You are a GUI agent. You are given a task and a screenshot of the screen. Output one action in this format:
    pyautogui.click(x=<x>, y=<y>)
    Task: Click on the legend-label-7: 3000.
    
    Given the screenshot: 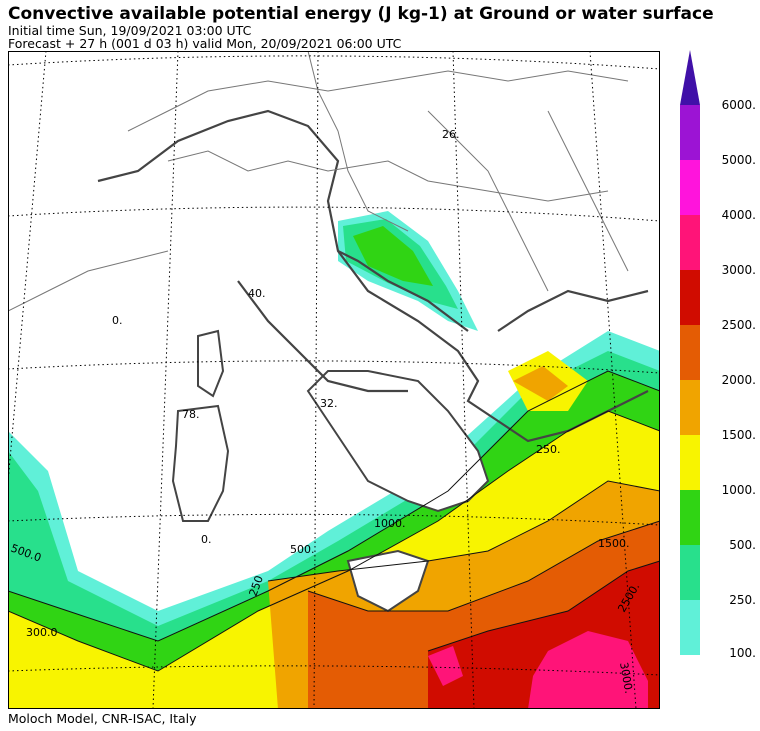 What is the action you would take?
    pyautogui.click(x=739, y=270)
    